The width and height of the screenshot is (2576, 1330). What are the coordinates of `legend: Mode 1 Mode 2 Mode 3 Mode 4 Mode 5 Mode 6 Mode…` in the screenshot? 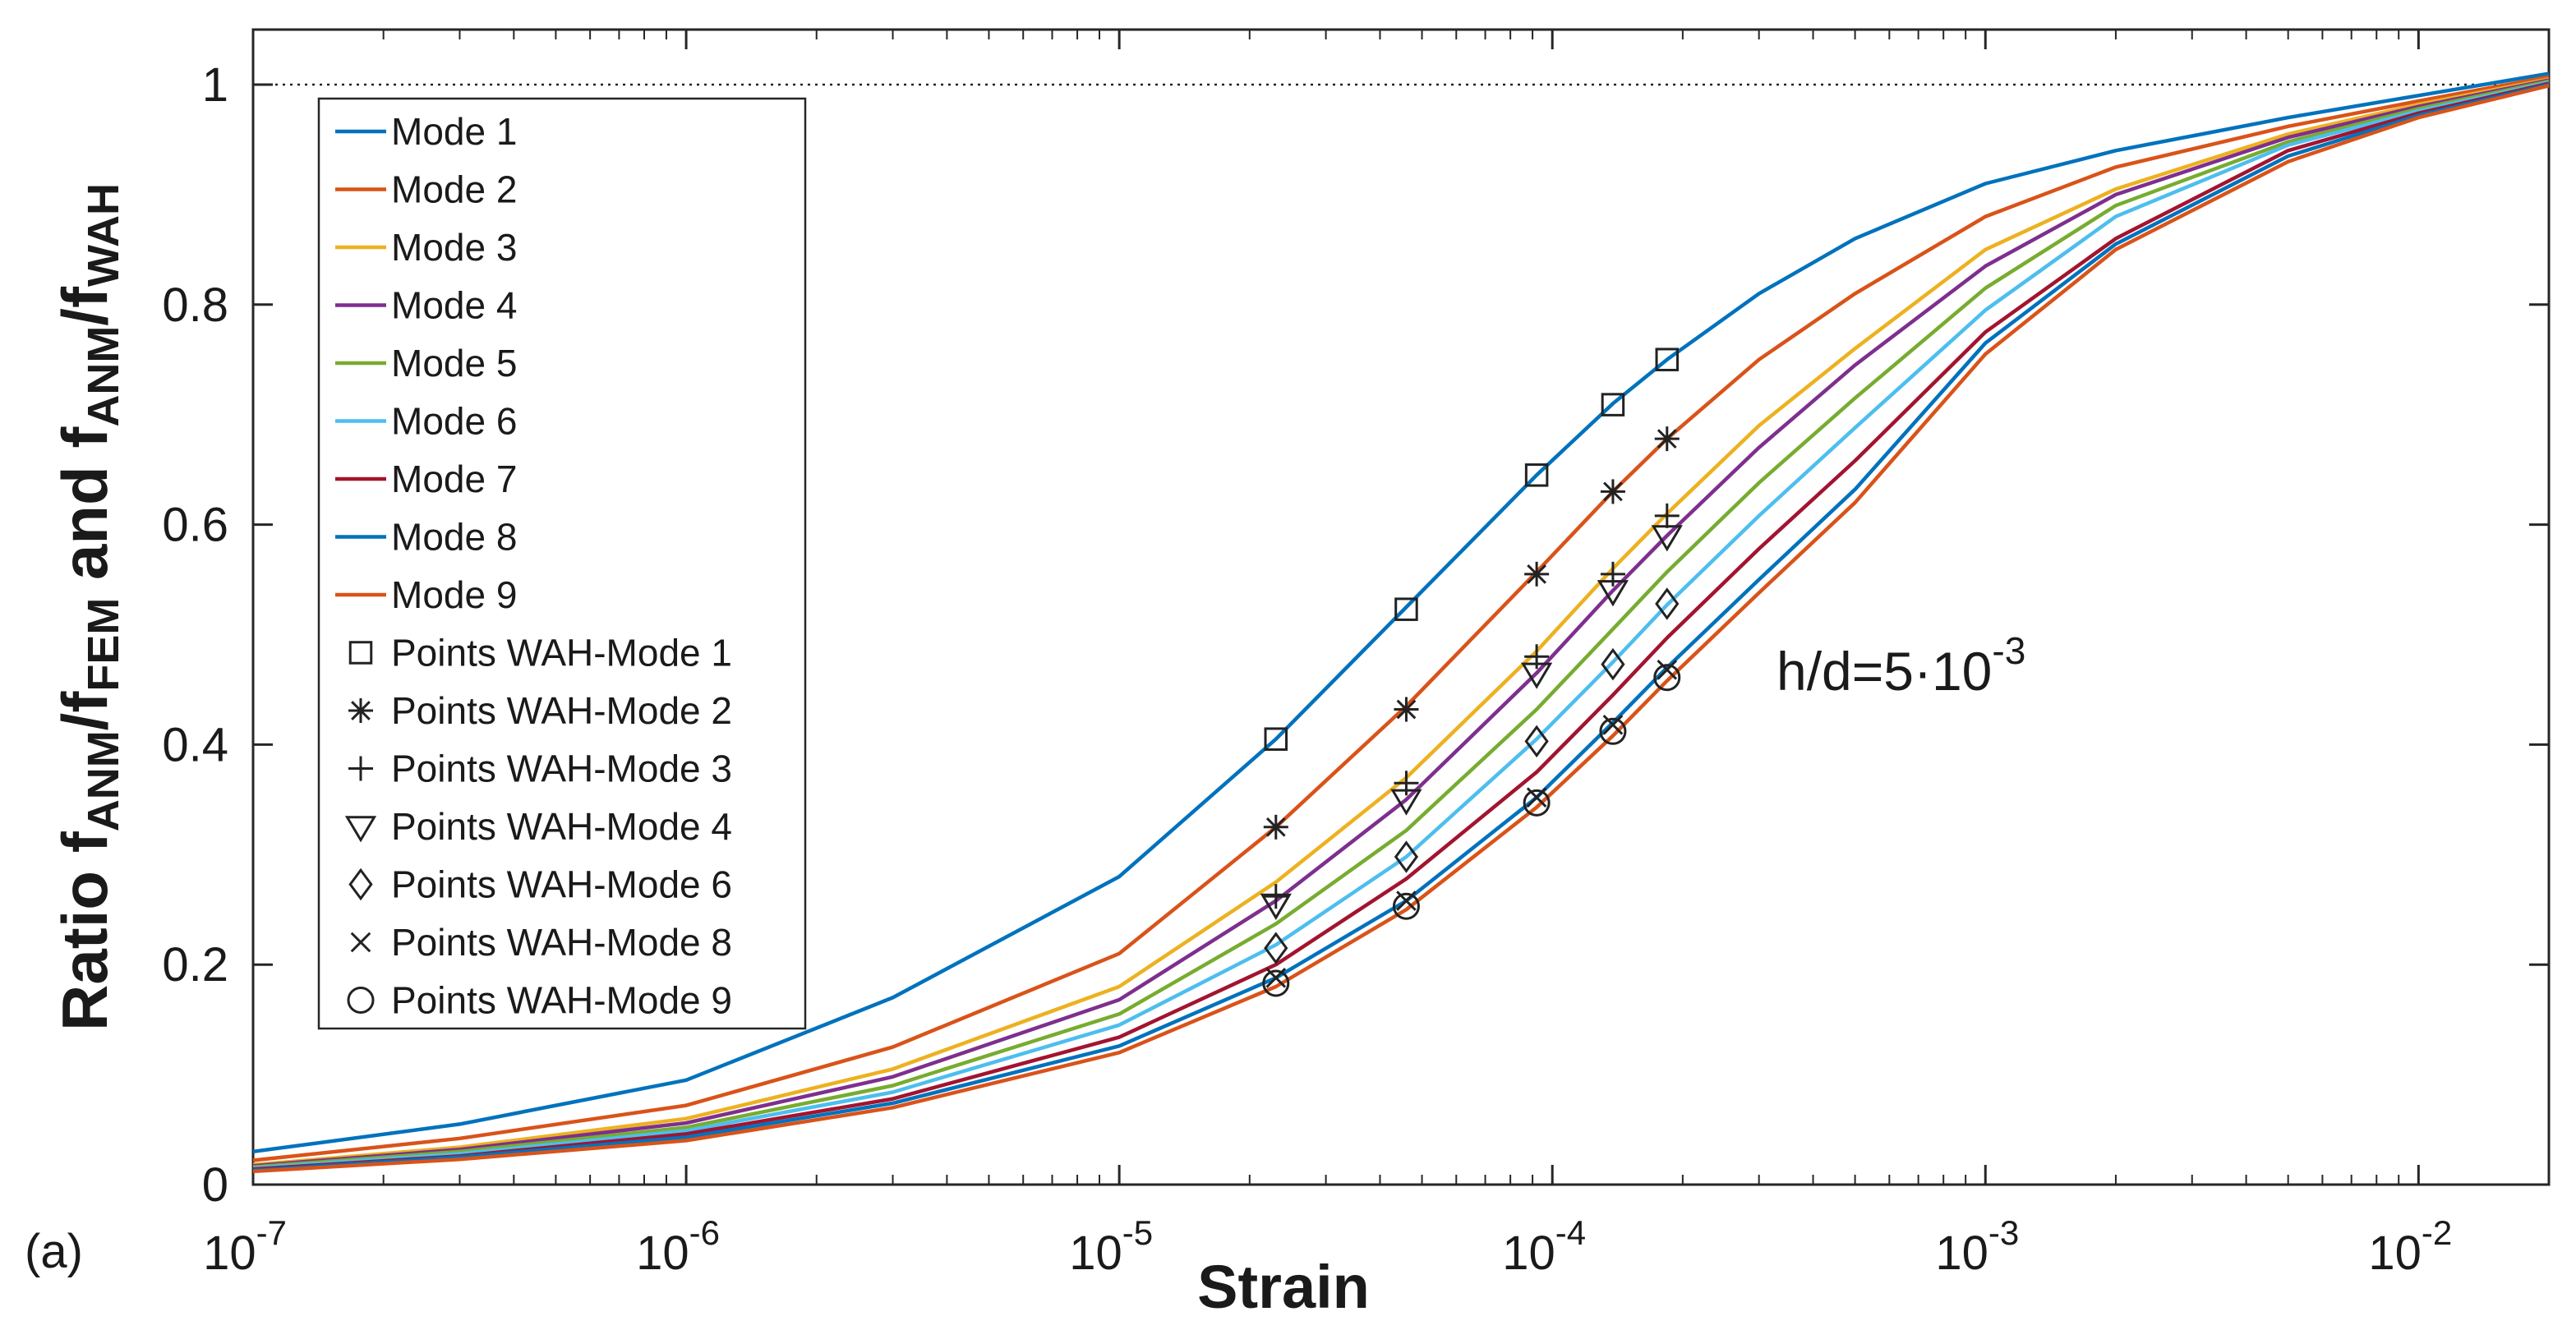 It's located at (562, 563).